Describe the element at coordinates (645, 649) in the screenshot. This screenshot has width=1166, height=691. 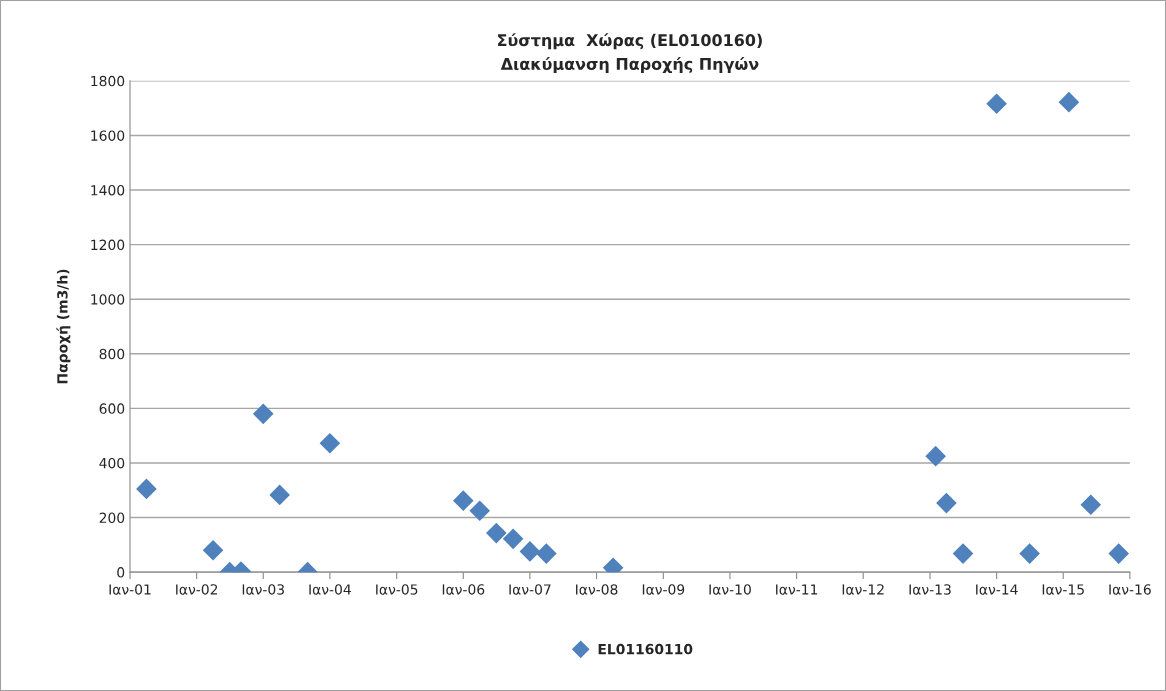
I see `legend-label: EL01160110` at that location.